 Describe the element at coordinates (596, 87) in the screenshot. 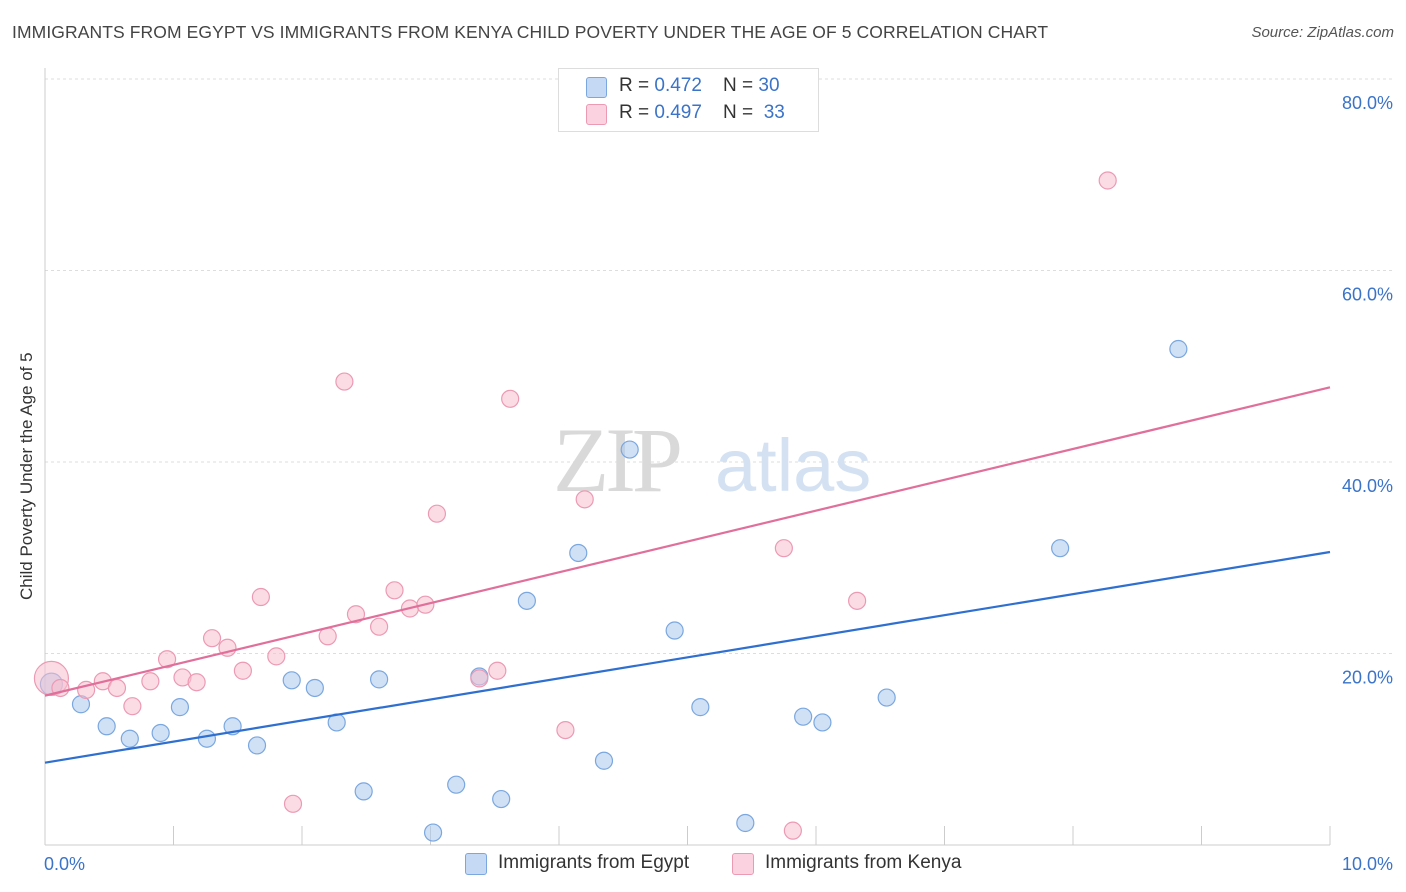

I see `egypt-swatch` at that location.